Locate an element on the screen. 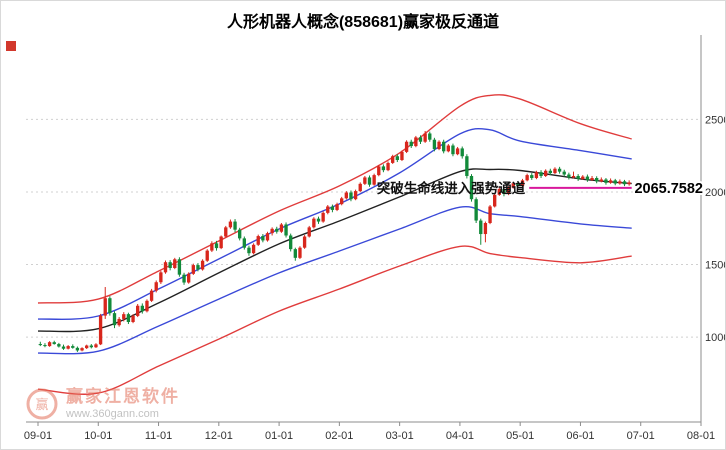  price-label: 2065.7582 is located at coordinates (668, 189).